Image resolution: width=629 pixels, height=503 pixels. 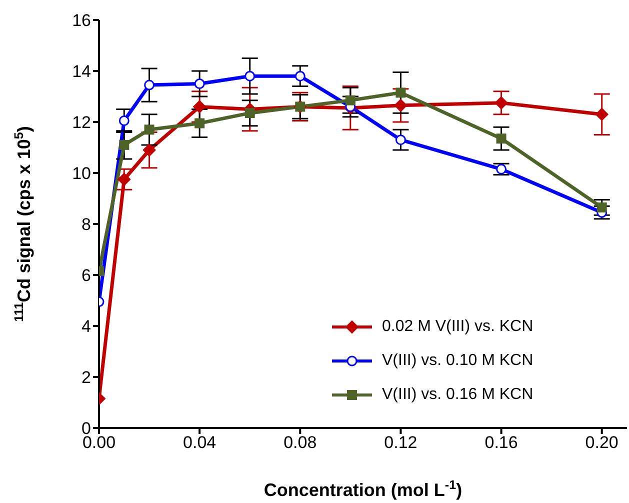 I want to click on y-tick-label: 16, so click(x=81, y=20).